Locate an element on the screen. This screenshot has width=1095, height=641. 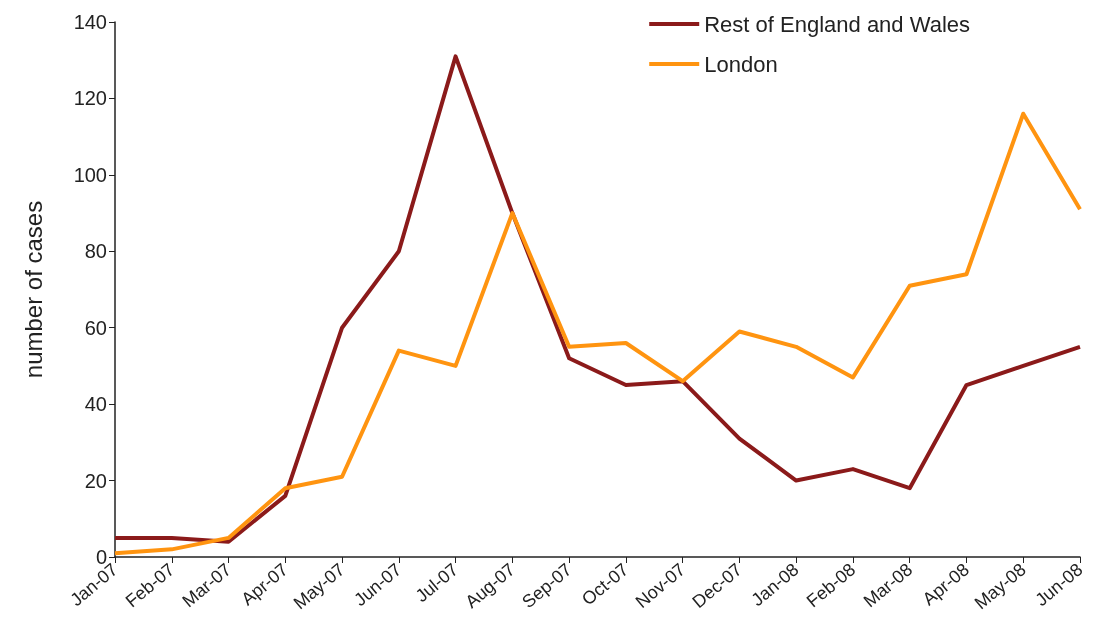
y-tick-label: 20 is located at coordinates (95, 480).